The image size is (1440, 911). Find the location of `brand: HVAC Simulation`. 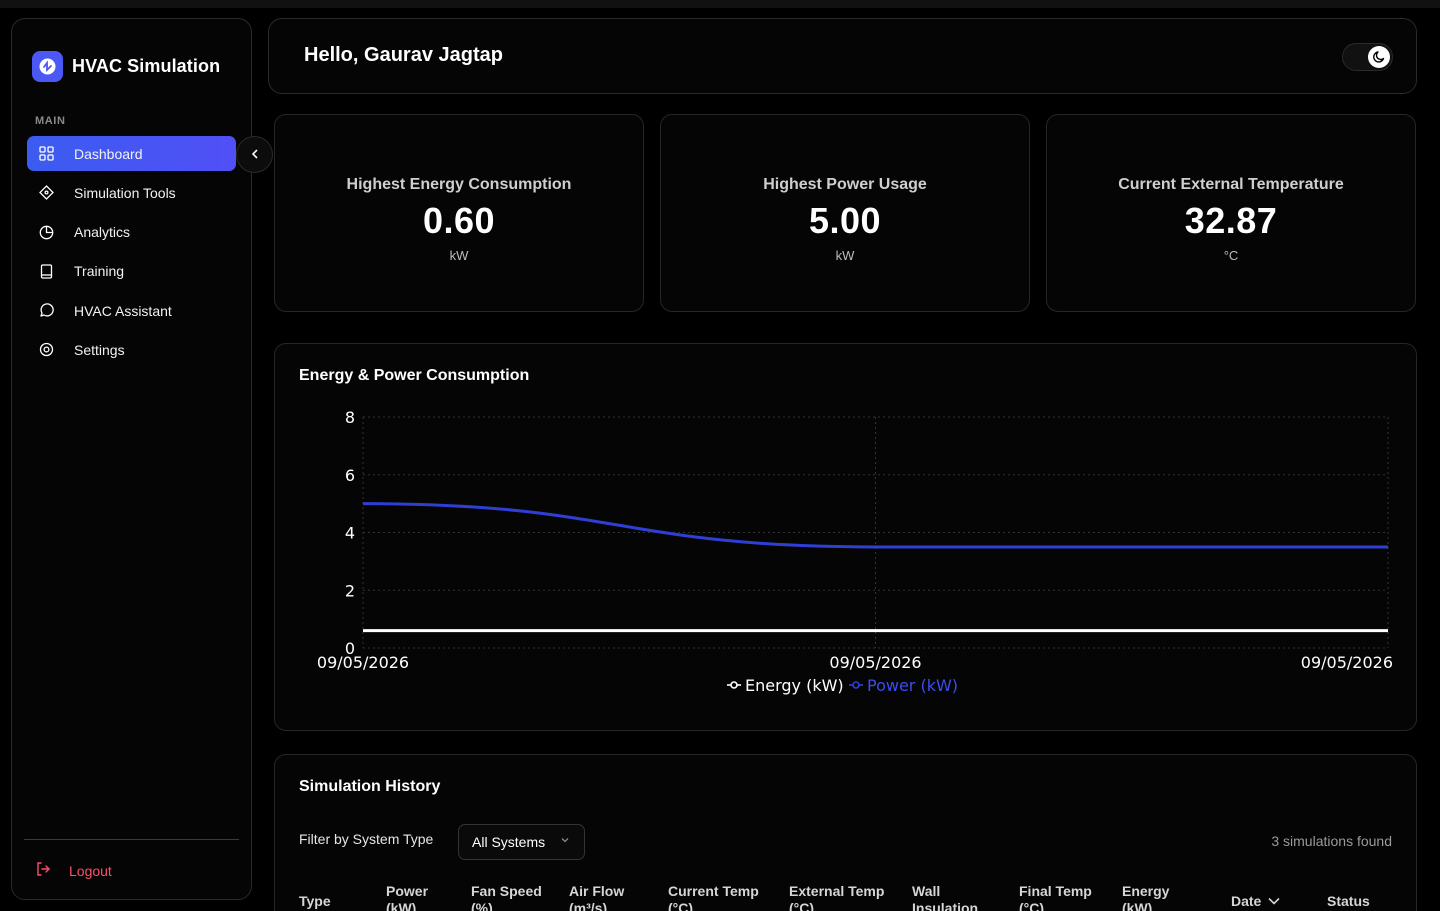

brand: HVAC Simulation is located at coordinates (126, 66).